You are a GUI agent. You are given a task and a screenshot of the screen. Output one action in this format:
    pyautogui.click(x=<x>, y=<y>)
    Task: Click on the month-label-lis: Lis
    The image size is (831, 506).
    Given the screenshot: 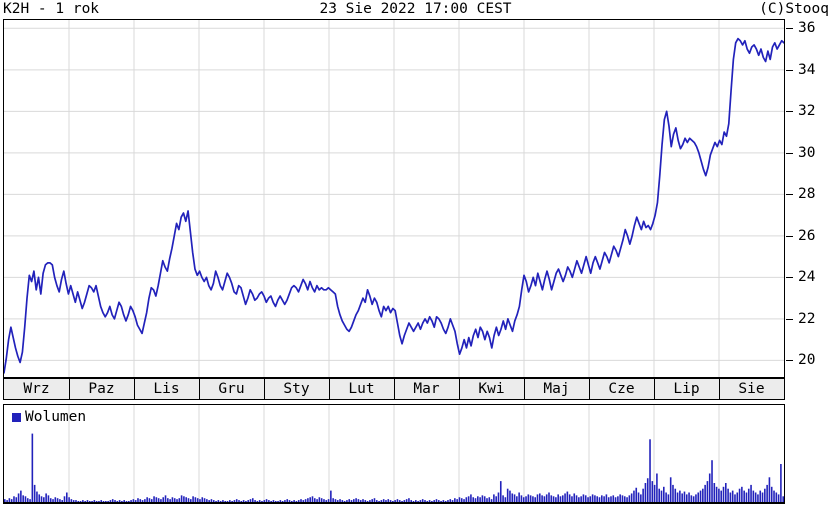 What is the action you would take?
    pyautogui.click(x=166, y=389)
    